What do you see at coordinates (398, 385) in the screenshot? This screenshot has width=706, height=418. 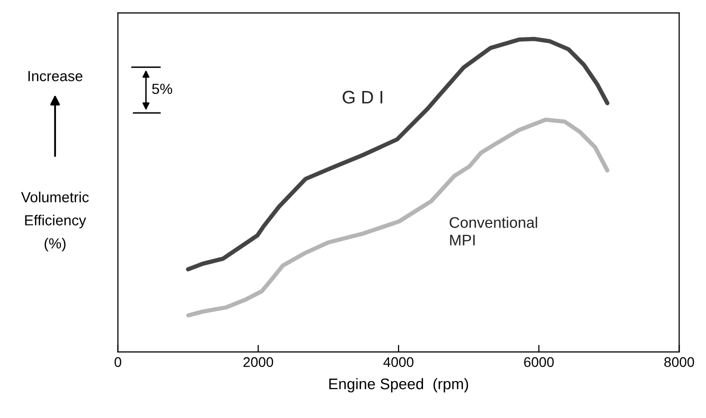 I see `x-axis-title: Engine Speed (rpm)` at bounding box center [398, 385].